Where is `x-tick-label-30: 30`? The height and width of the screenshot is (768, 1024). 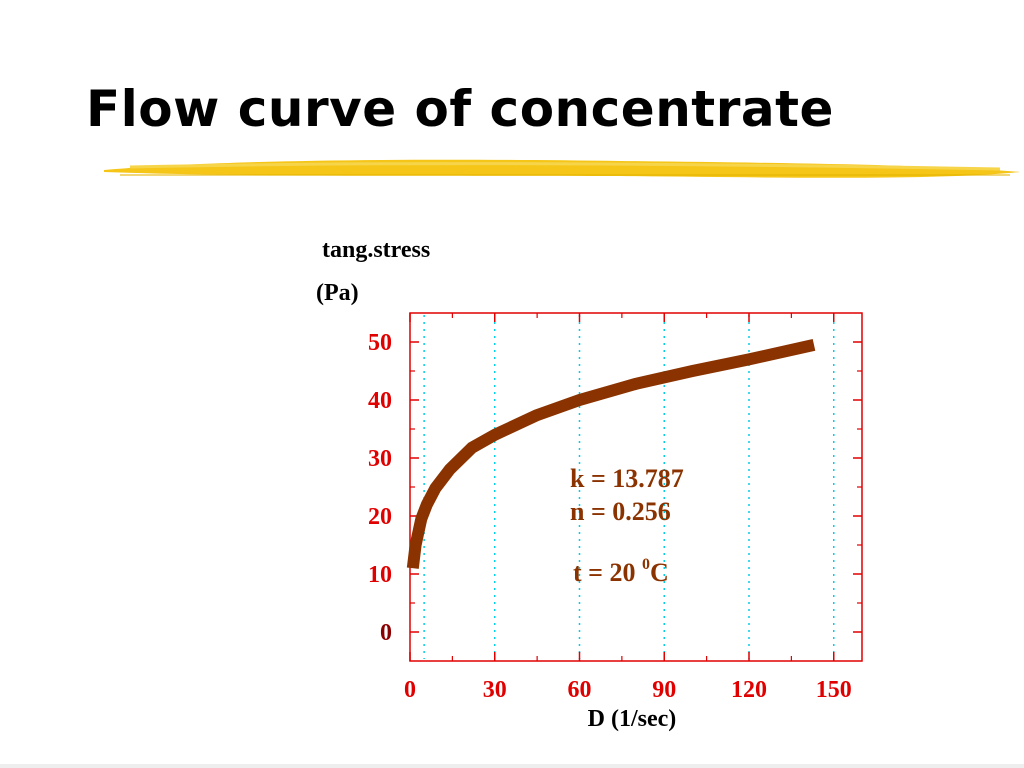
x-tick-label-30: 30 is located at coordinates (495, 690).